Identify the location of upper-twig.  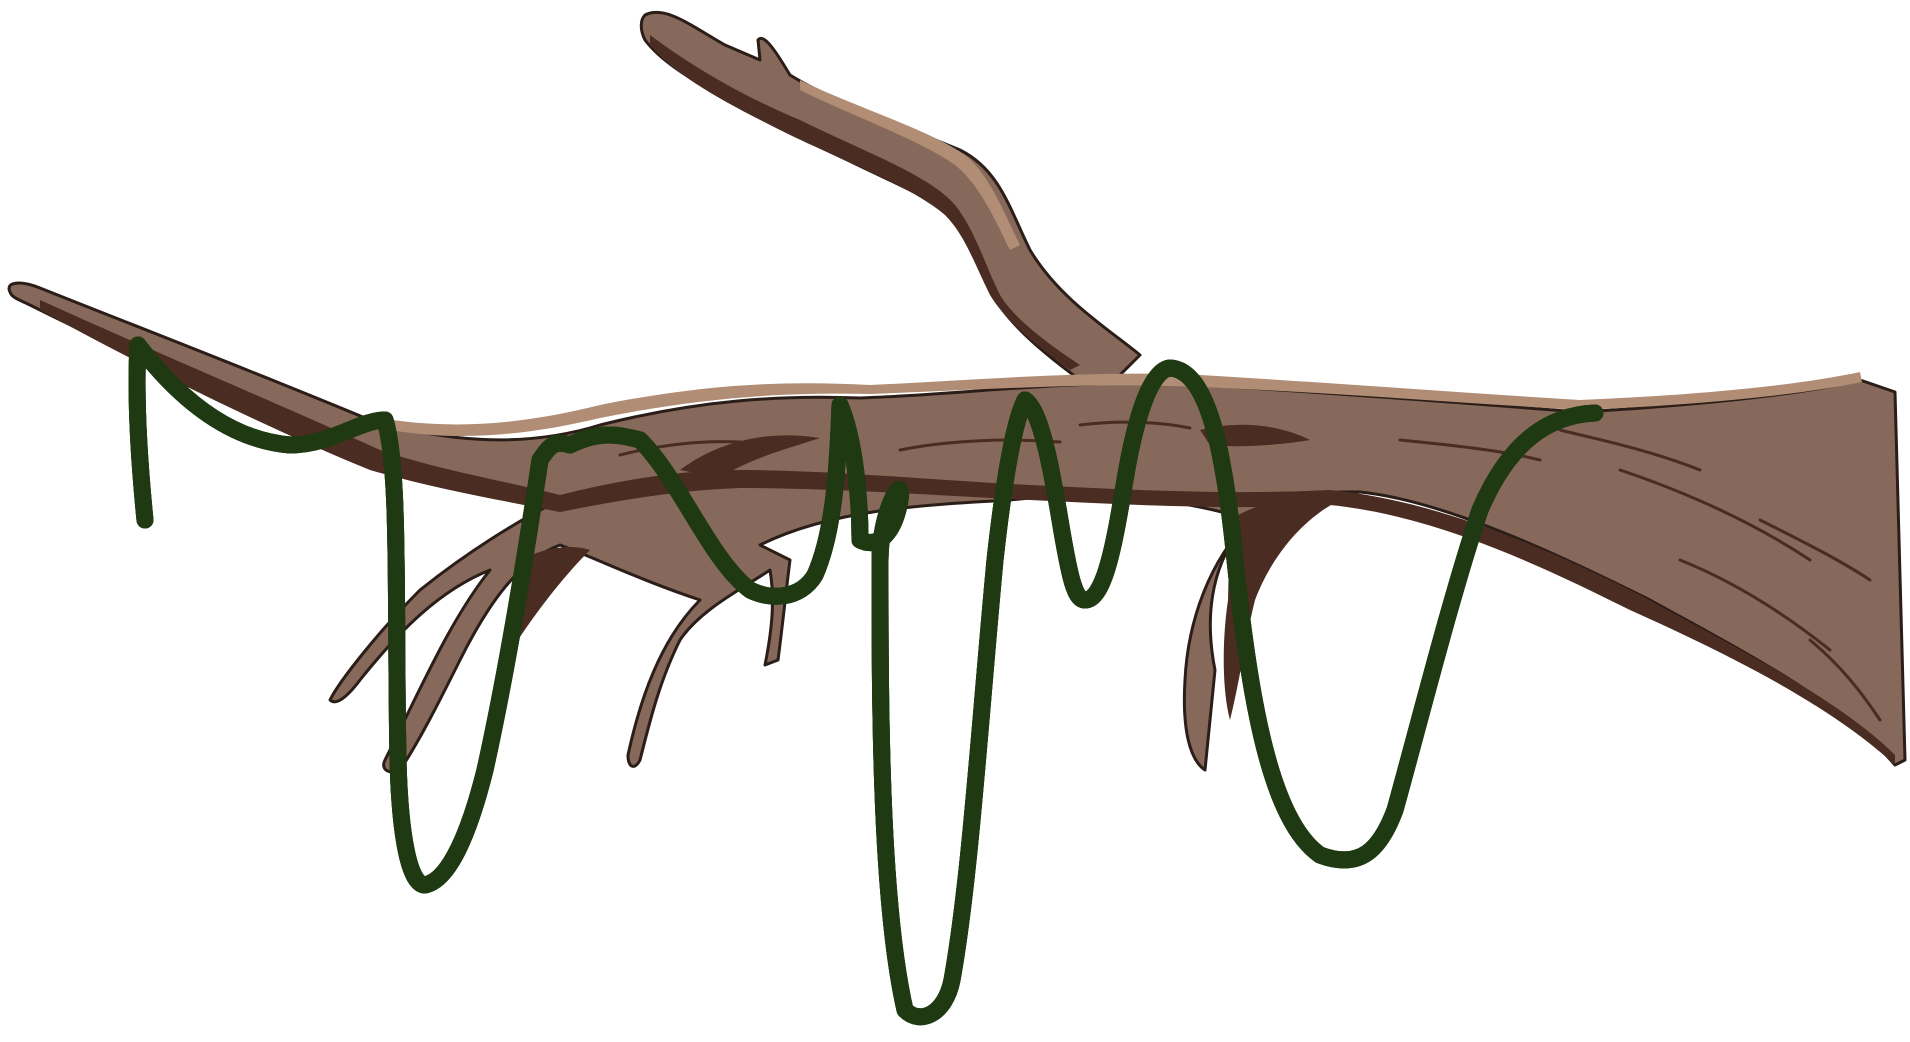
(890, 203).